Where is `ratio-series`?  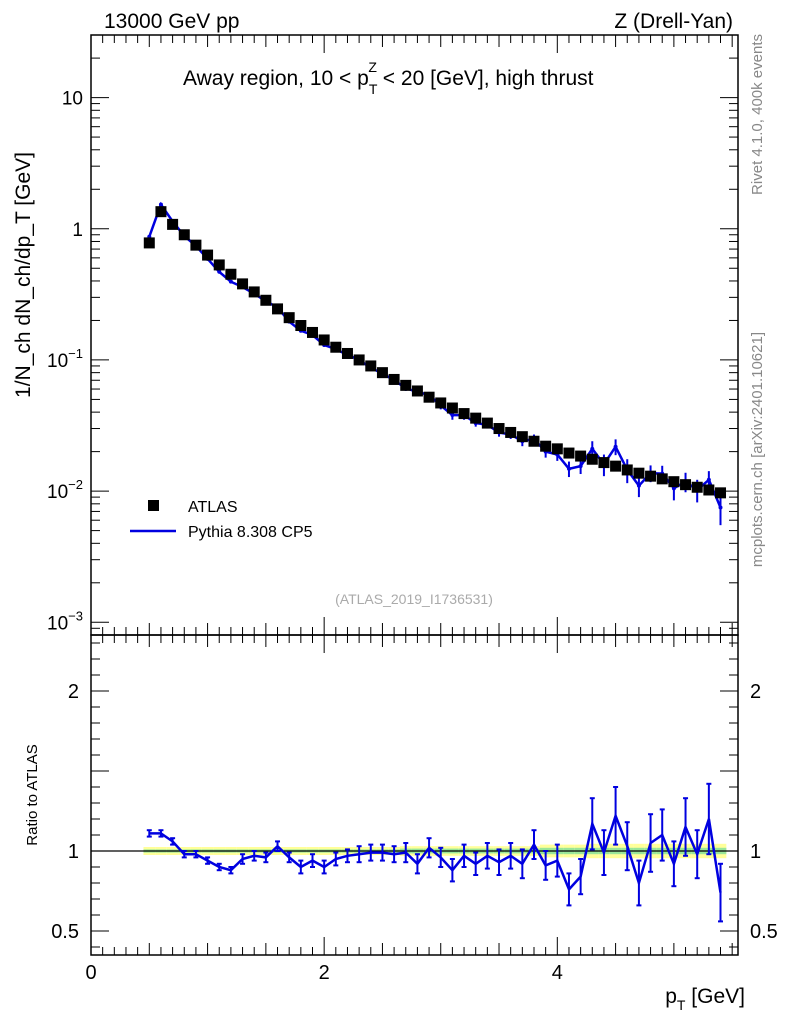 ratio-series is located at coordinates (435, 852).